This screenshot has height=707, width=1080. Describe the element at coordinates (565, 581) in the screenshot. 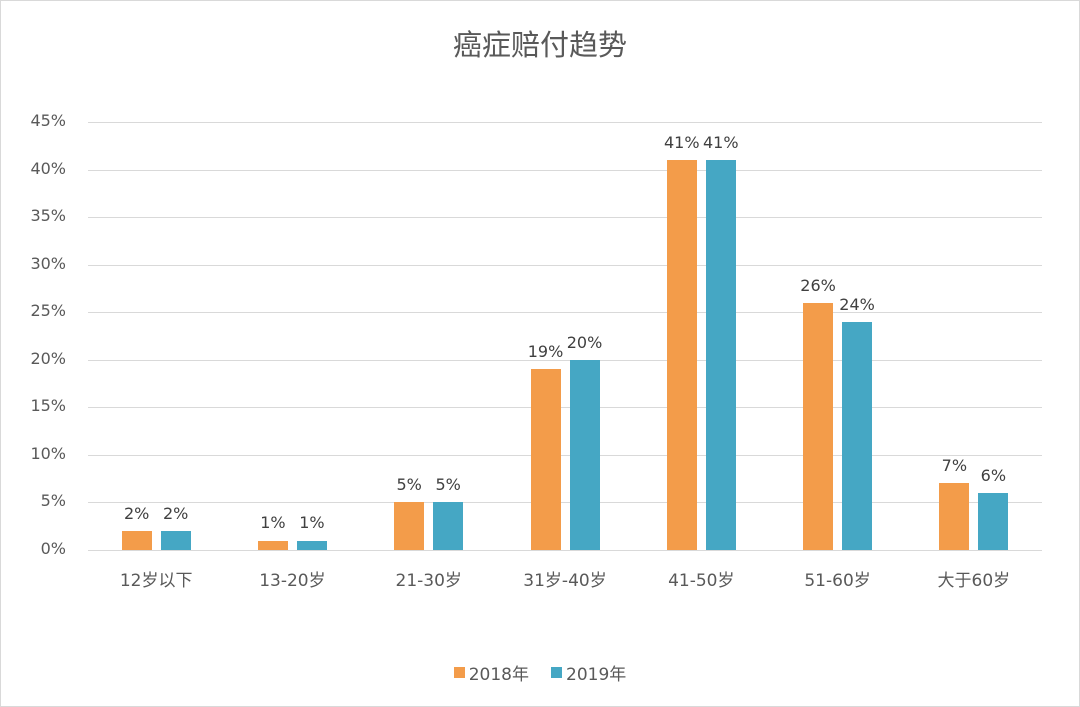

I see `x-tick-label: 31岁-40岁` at that location.